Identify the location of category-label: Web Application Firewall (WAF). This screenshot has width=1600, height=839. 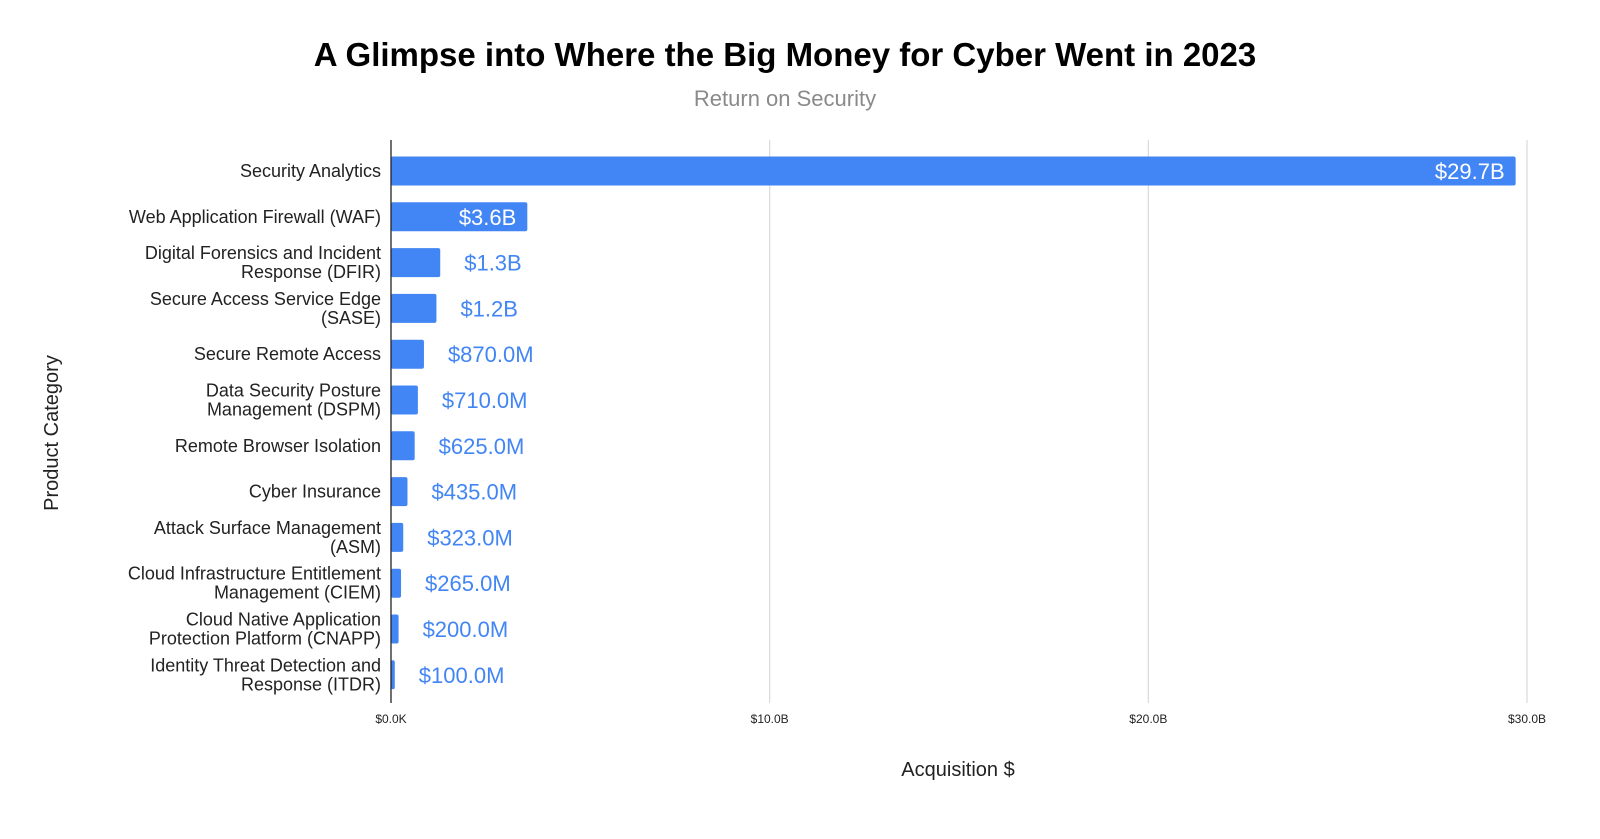
(255, 217).